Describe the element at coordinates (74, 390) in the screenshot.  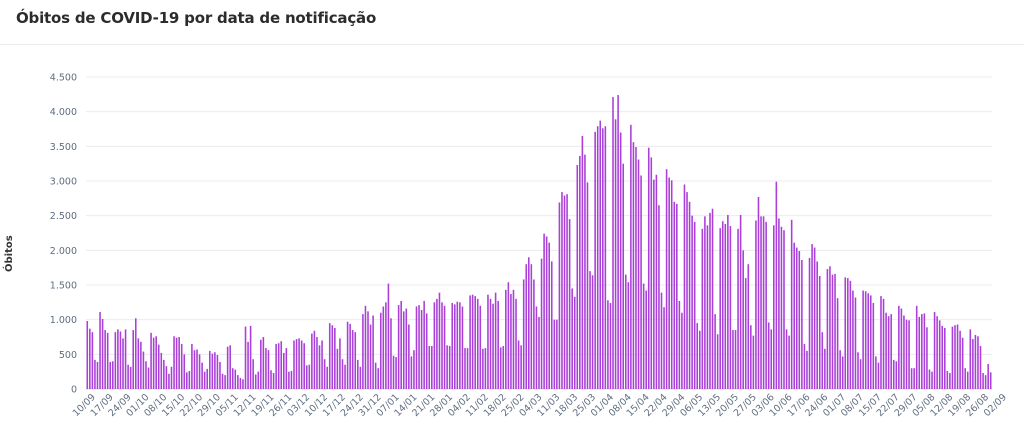
I see `y-tick-label: 0` at that location.